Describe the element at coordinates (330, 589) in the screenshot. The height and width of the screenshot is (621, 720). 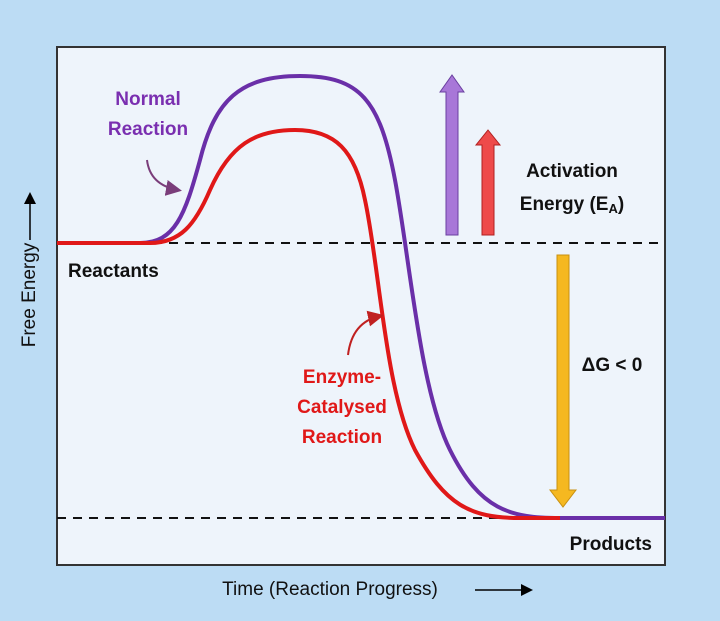
I see `x-axis-label: Time (Reaction Progress)` at that location.